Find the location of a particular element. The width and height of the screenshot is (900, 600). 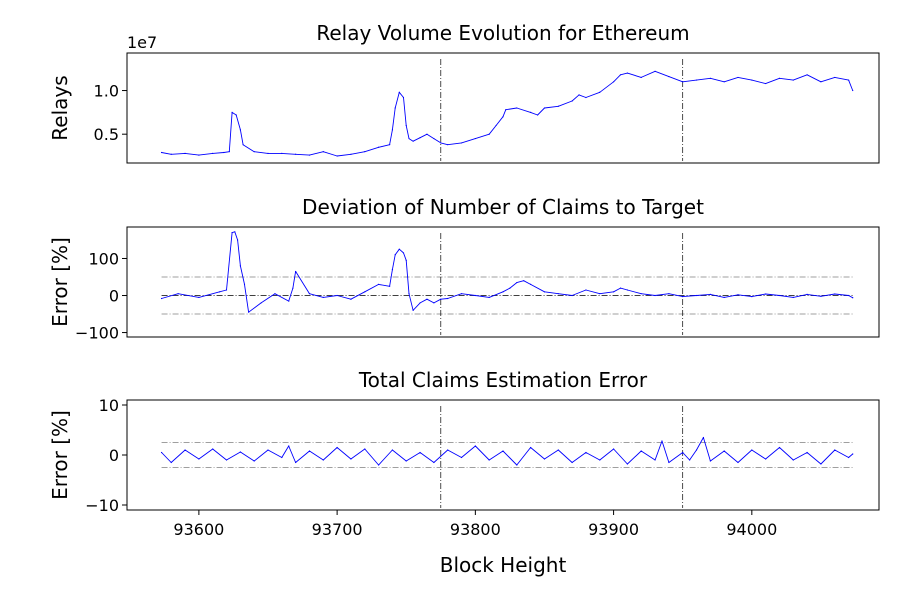

chart-title: Deviation of Number of Claims to Target is located at coordinates (503, 207).